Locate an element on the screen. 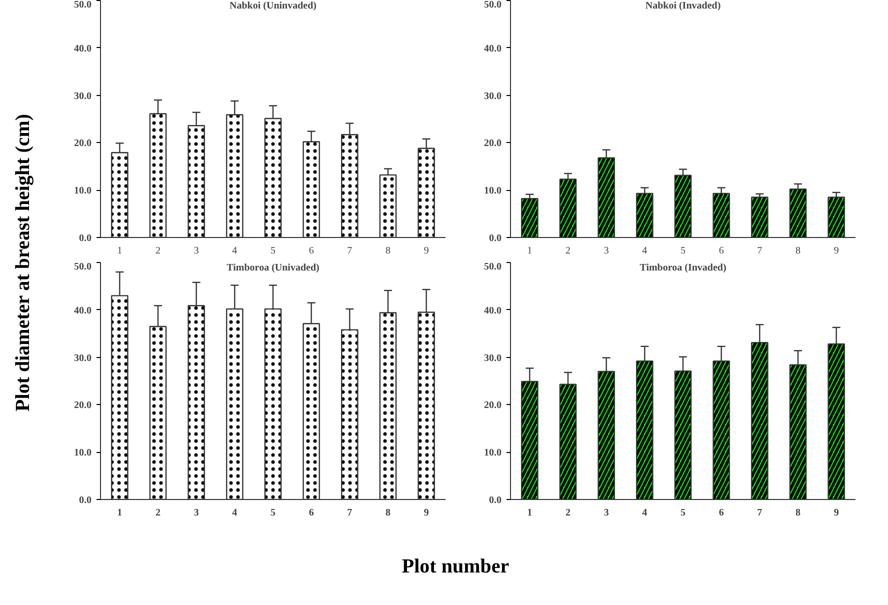 The width and height of the screenshot is (888, 605). chart-title: Nabkoi (Uninvaded) is located at coordinates (273, 6).